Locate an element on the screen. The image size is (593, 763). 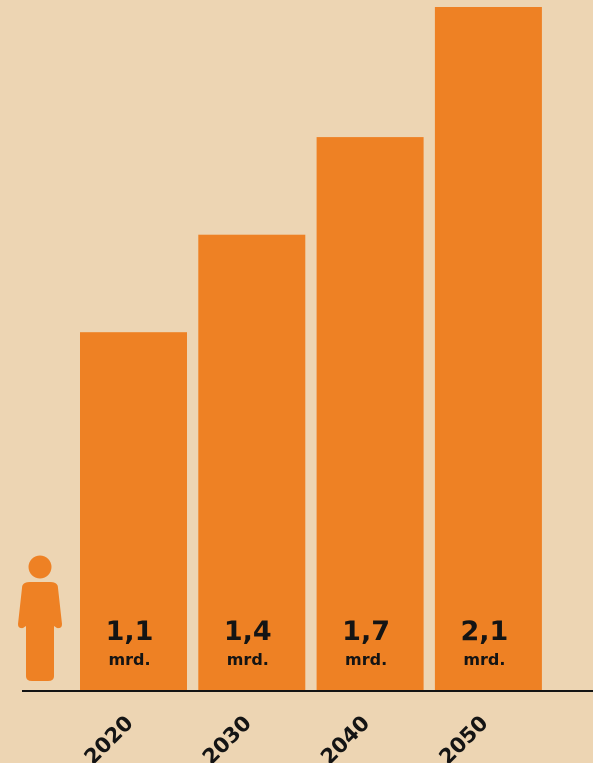
bar-2040 is located at coordinates (370, 414).